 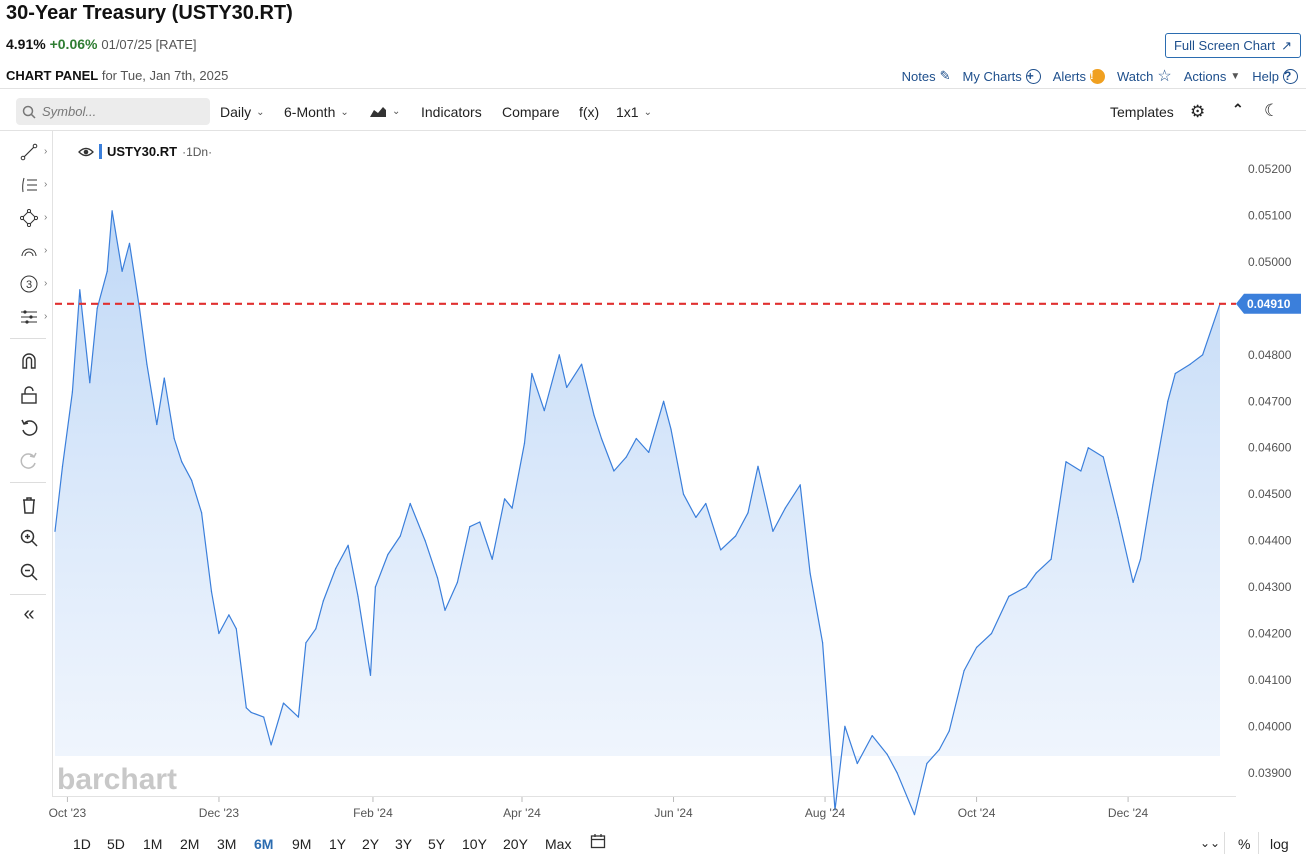 I want to click on redo-icon, so click(x=29, y=461).